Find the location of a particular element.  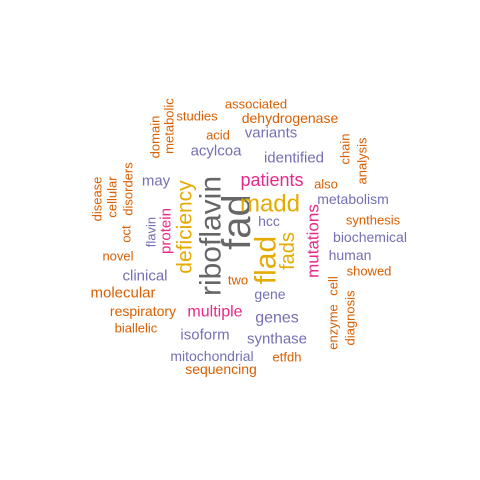

word-analysis: analysis is located at coordinates (362, 160).